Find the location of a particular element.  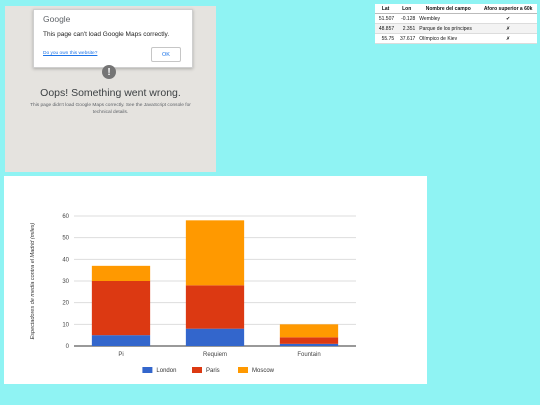

google-logo: Google is located at coordinates (57, 19).